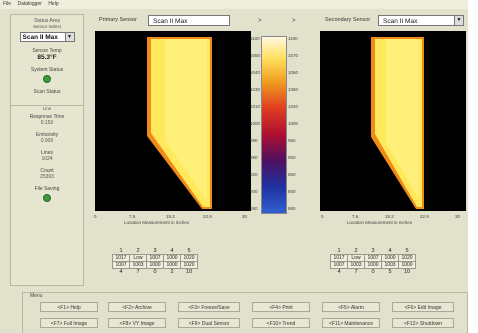  What do you see at coordinates (172, 258) in the screenshot?
I see `table-cell: 1000` at bounding box center [172, 258].